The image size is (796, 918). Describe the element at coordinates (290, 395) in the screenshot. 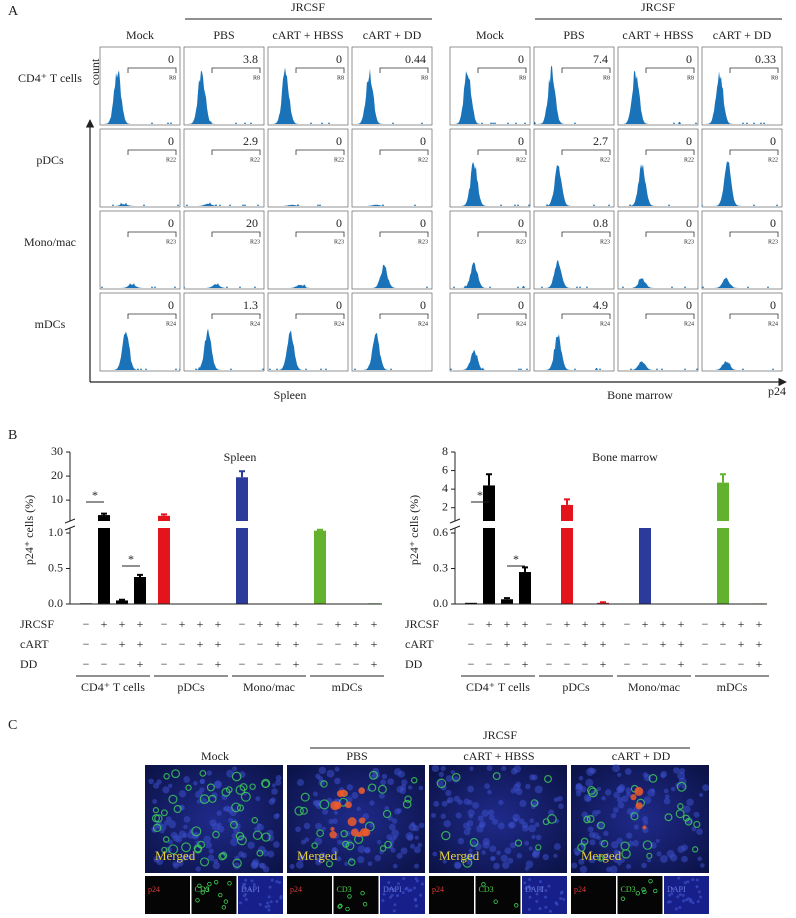

I see `tissue-label: Spleen` at that location.